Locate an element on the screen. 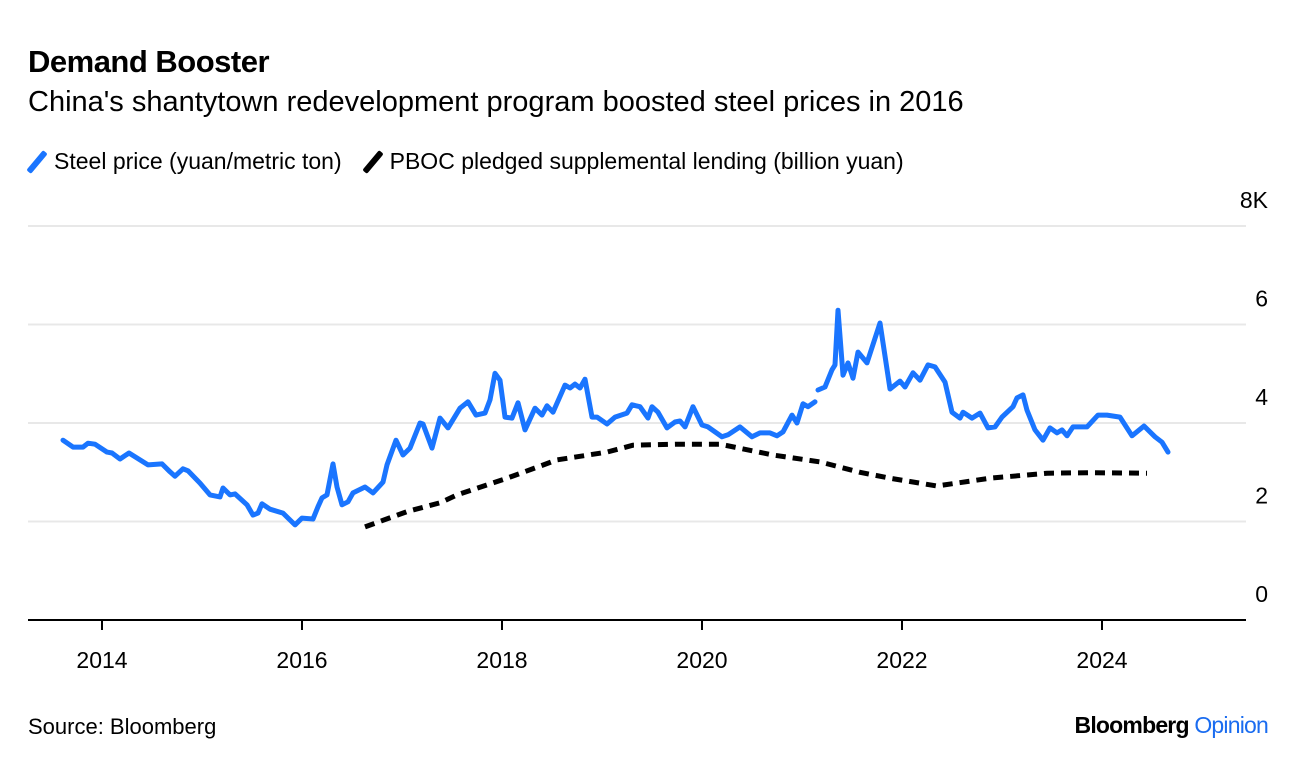  y-tick-label: 8K is located at coordinates (1254, 200).